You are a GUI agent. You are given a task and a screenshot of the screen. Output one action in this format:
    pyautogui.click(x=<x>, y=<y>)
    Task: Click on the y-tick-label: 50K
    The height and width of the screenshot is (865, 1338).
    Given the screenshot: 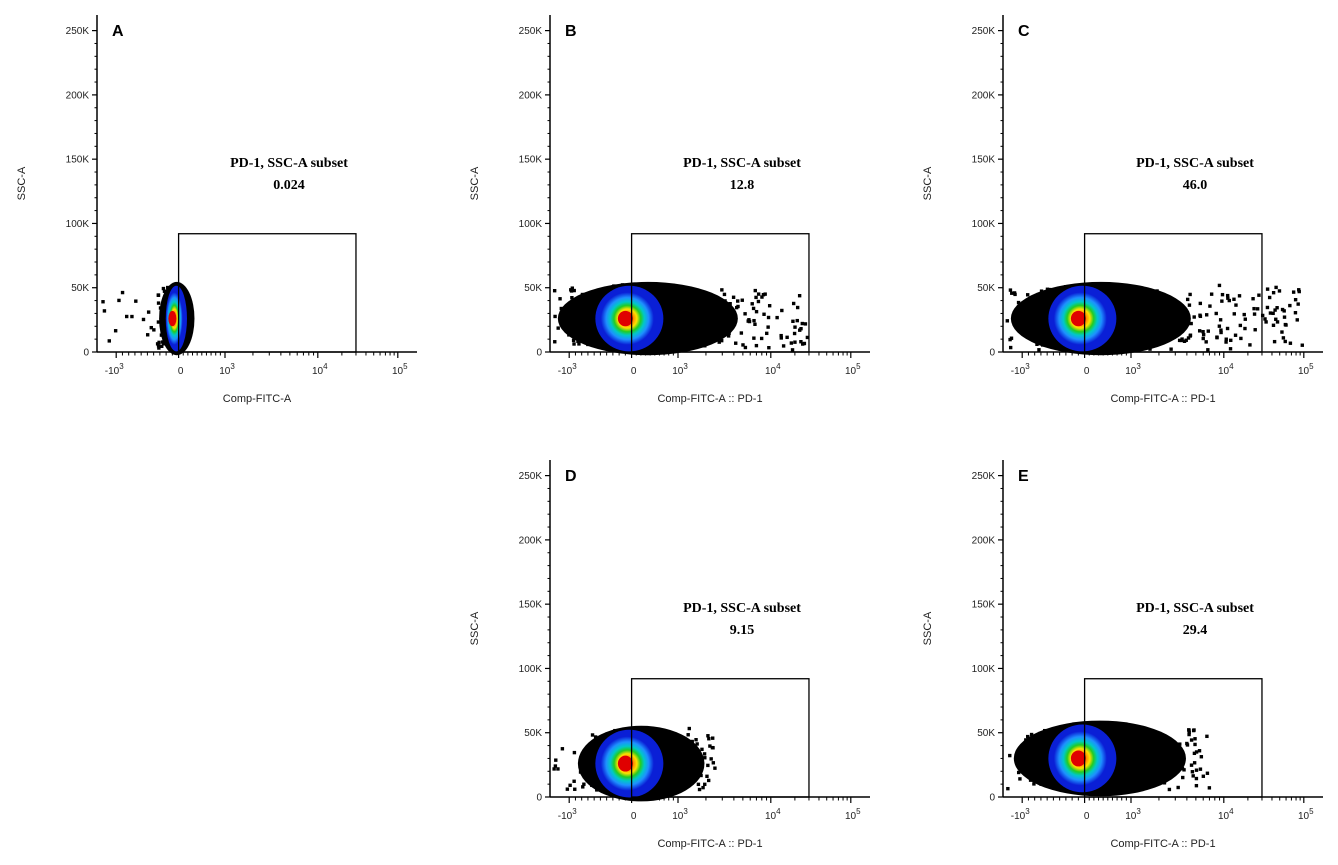 What is the action you would take?
    pyautogui.click(x=80, y=288)
    